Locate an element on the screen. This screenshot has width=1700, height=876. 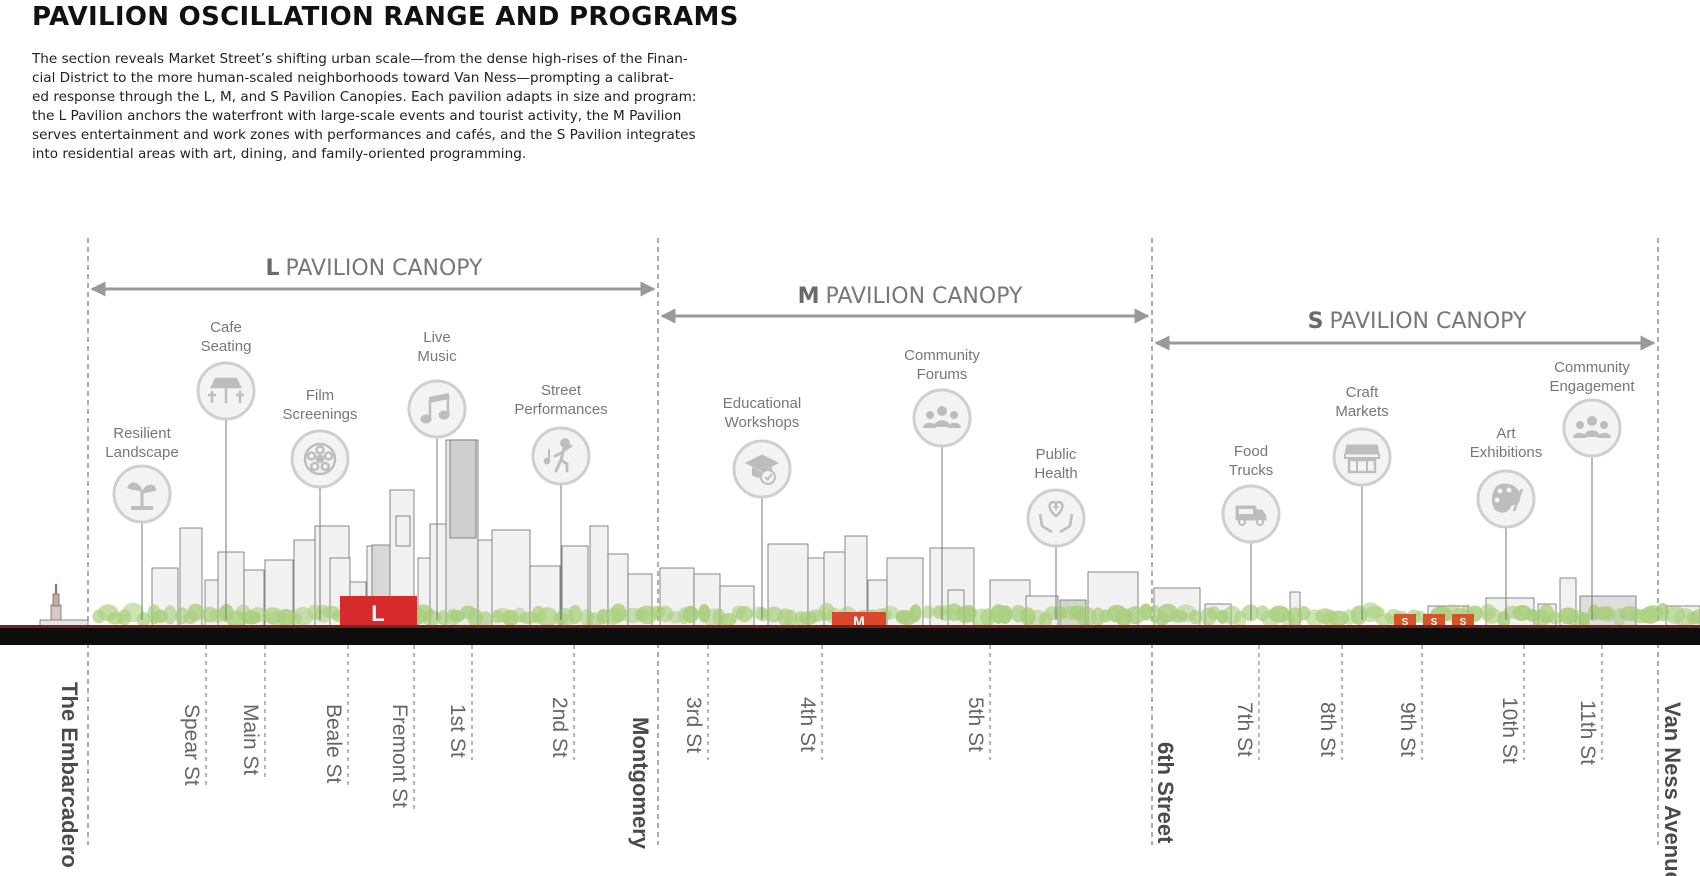
program-art-exhibitions: Art Exhibitions is located at coordinates (1506, 522).